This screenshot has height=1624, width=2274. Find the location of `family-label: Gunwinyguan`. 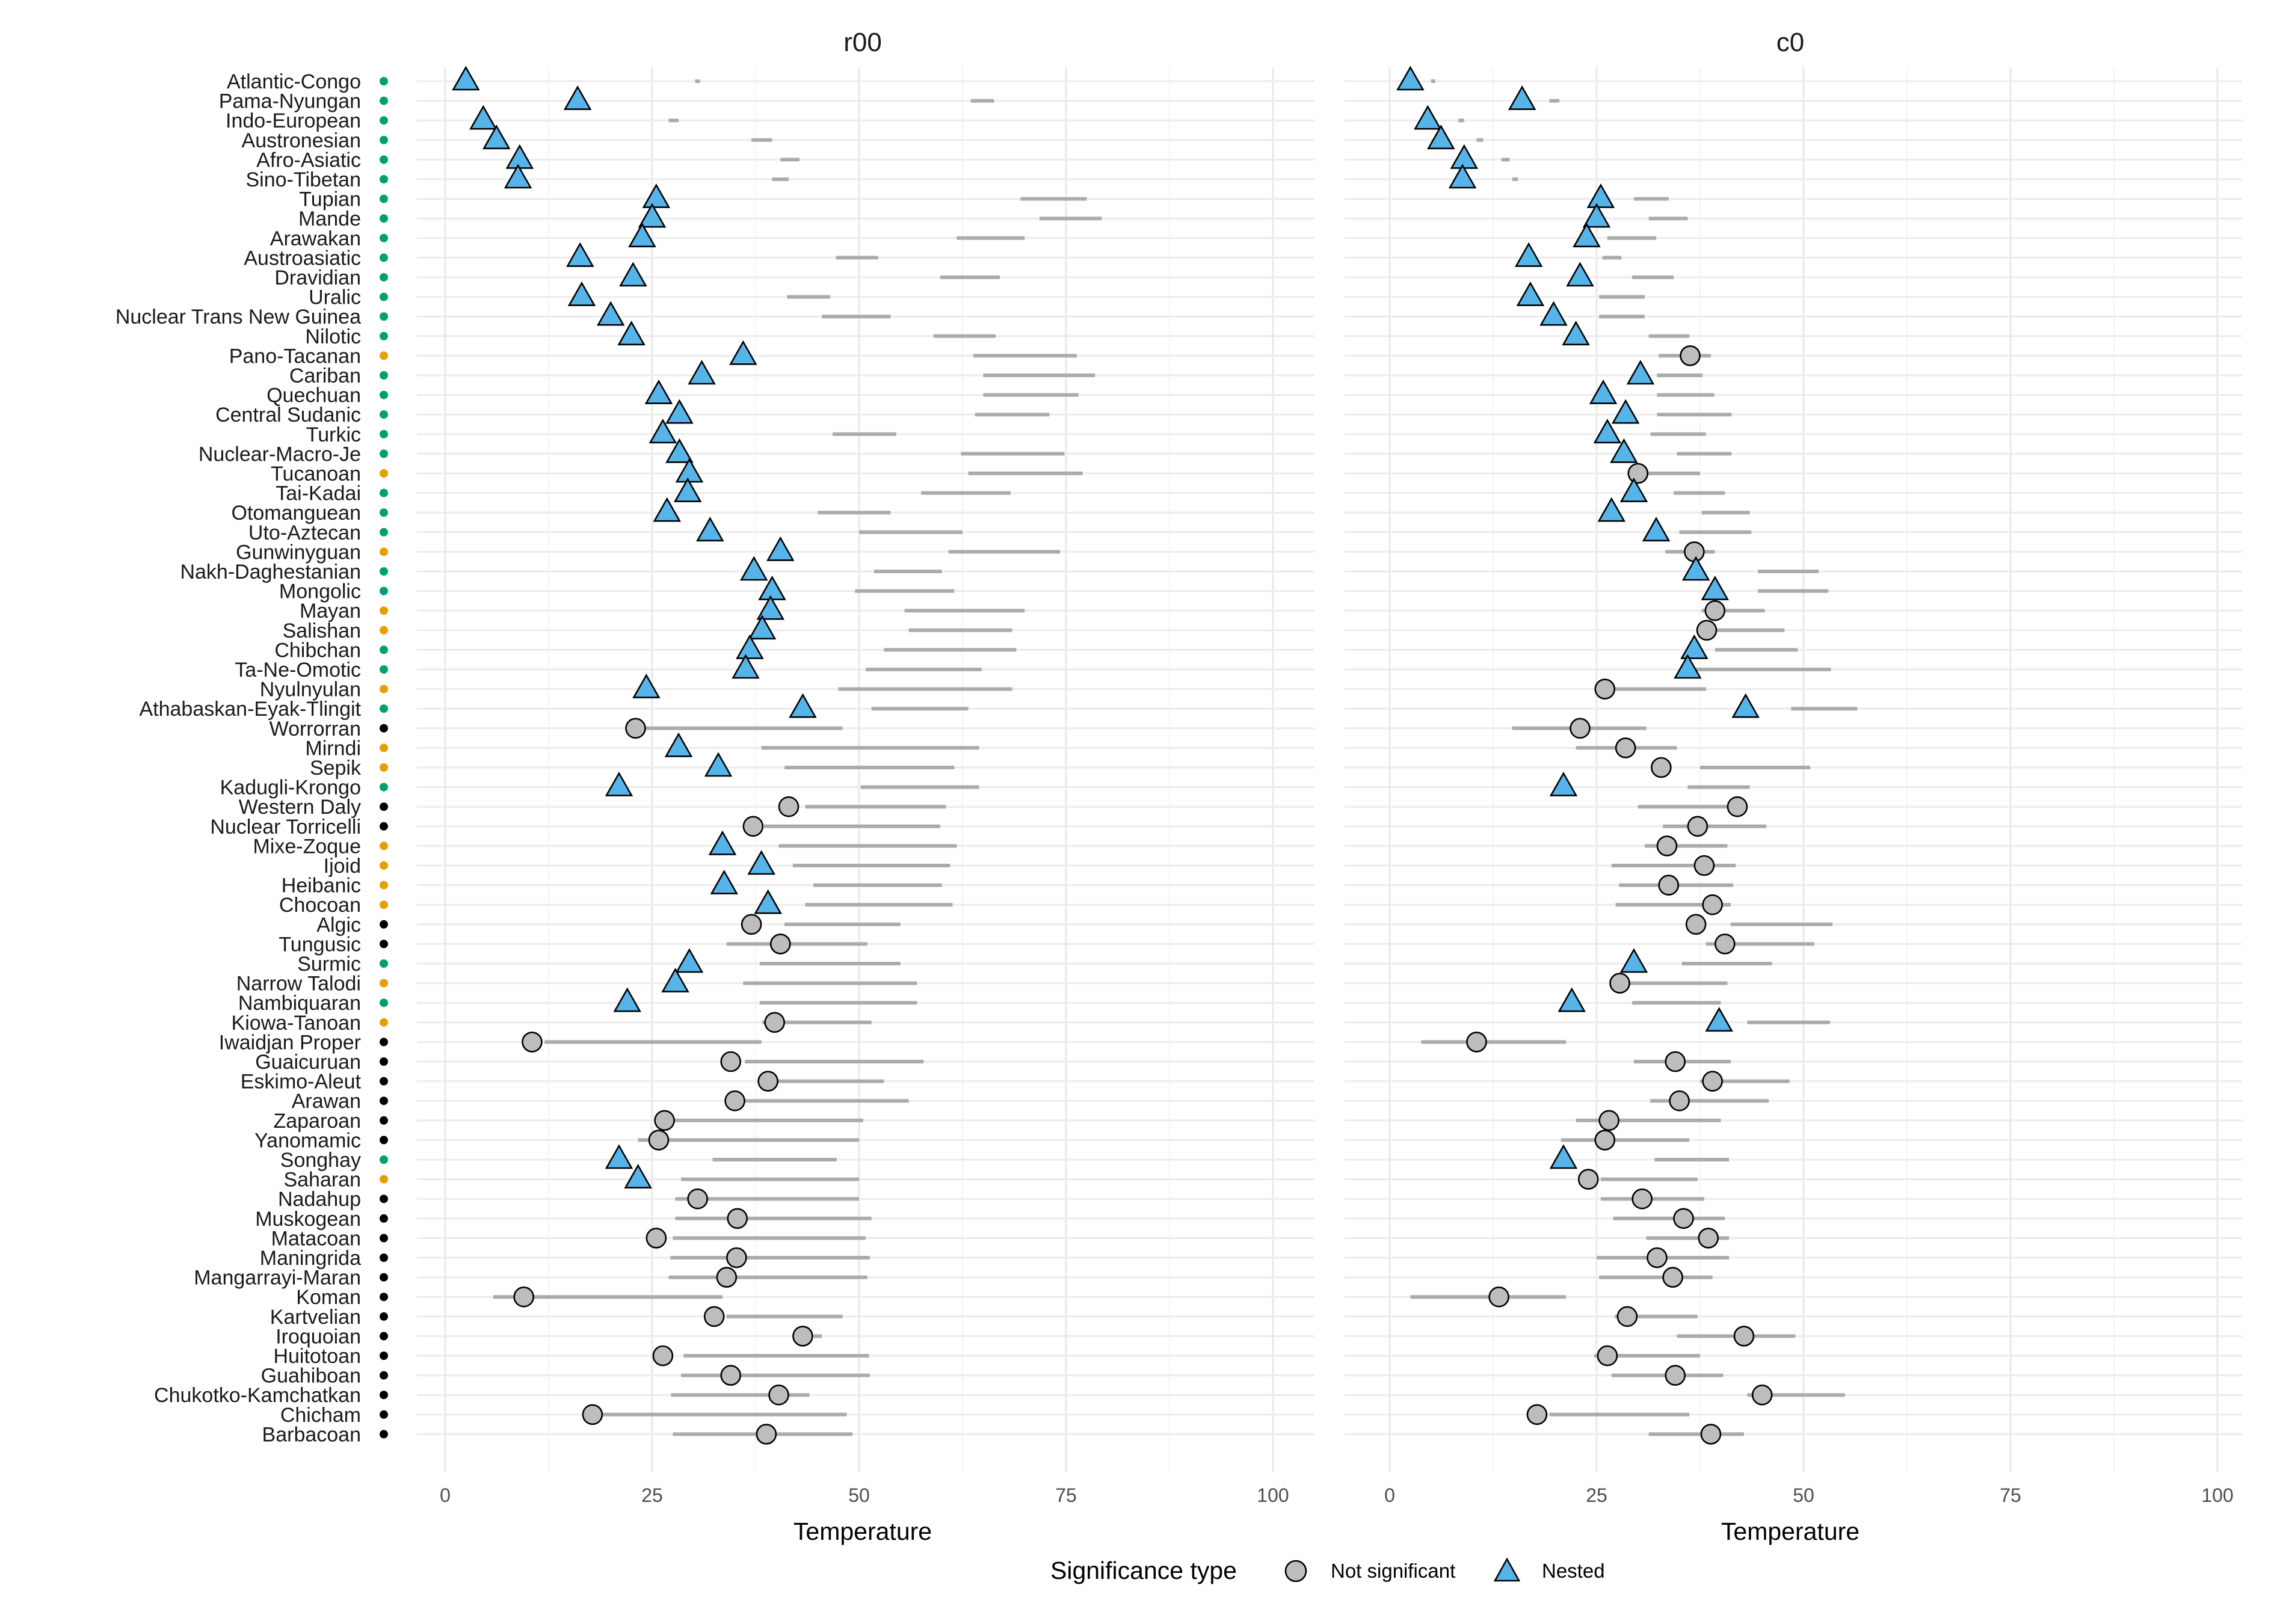

family-label: Gunwinyguan is located at coordinates (298, 552).